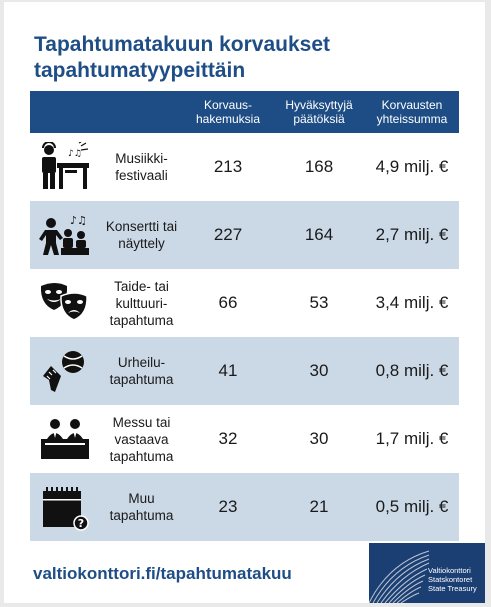 This screenshot has width=491, height=607. Describe the element at coordinates (141, 507) in the screenshot. I see `event-type-label: Muu tapahtuma` at that location.